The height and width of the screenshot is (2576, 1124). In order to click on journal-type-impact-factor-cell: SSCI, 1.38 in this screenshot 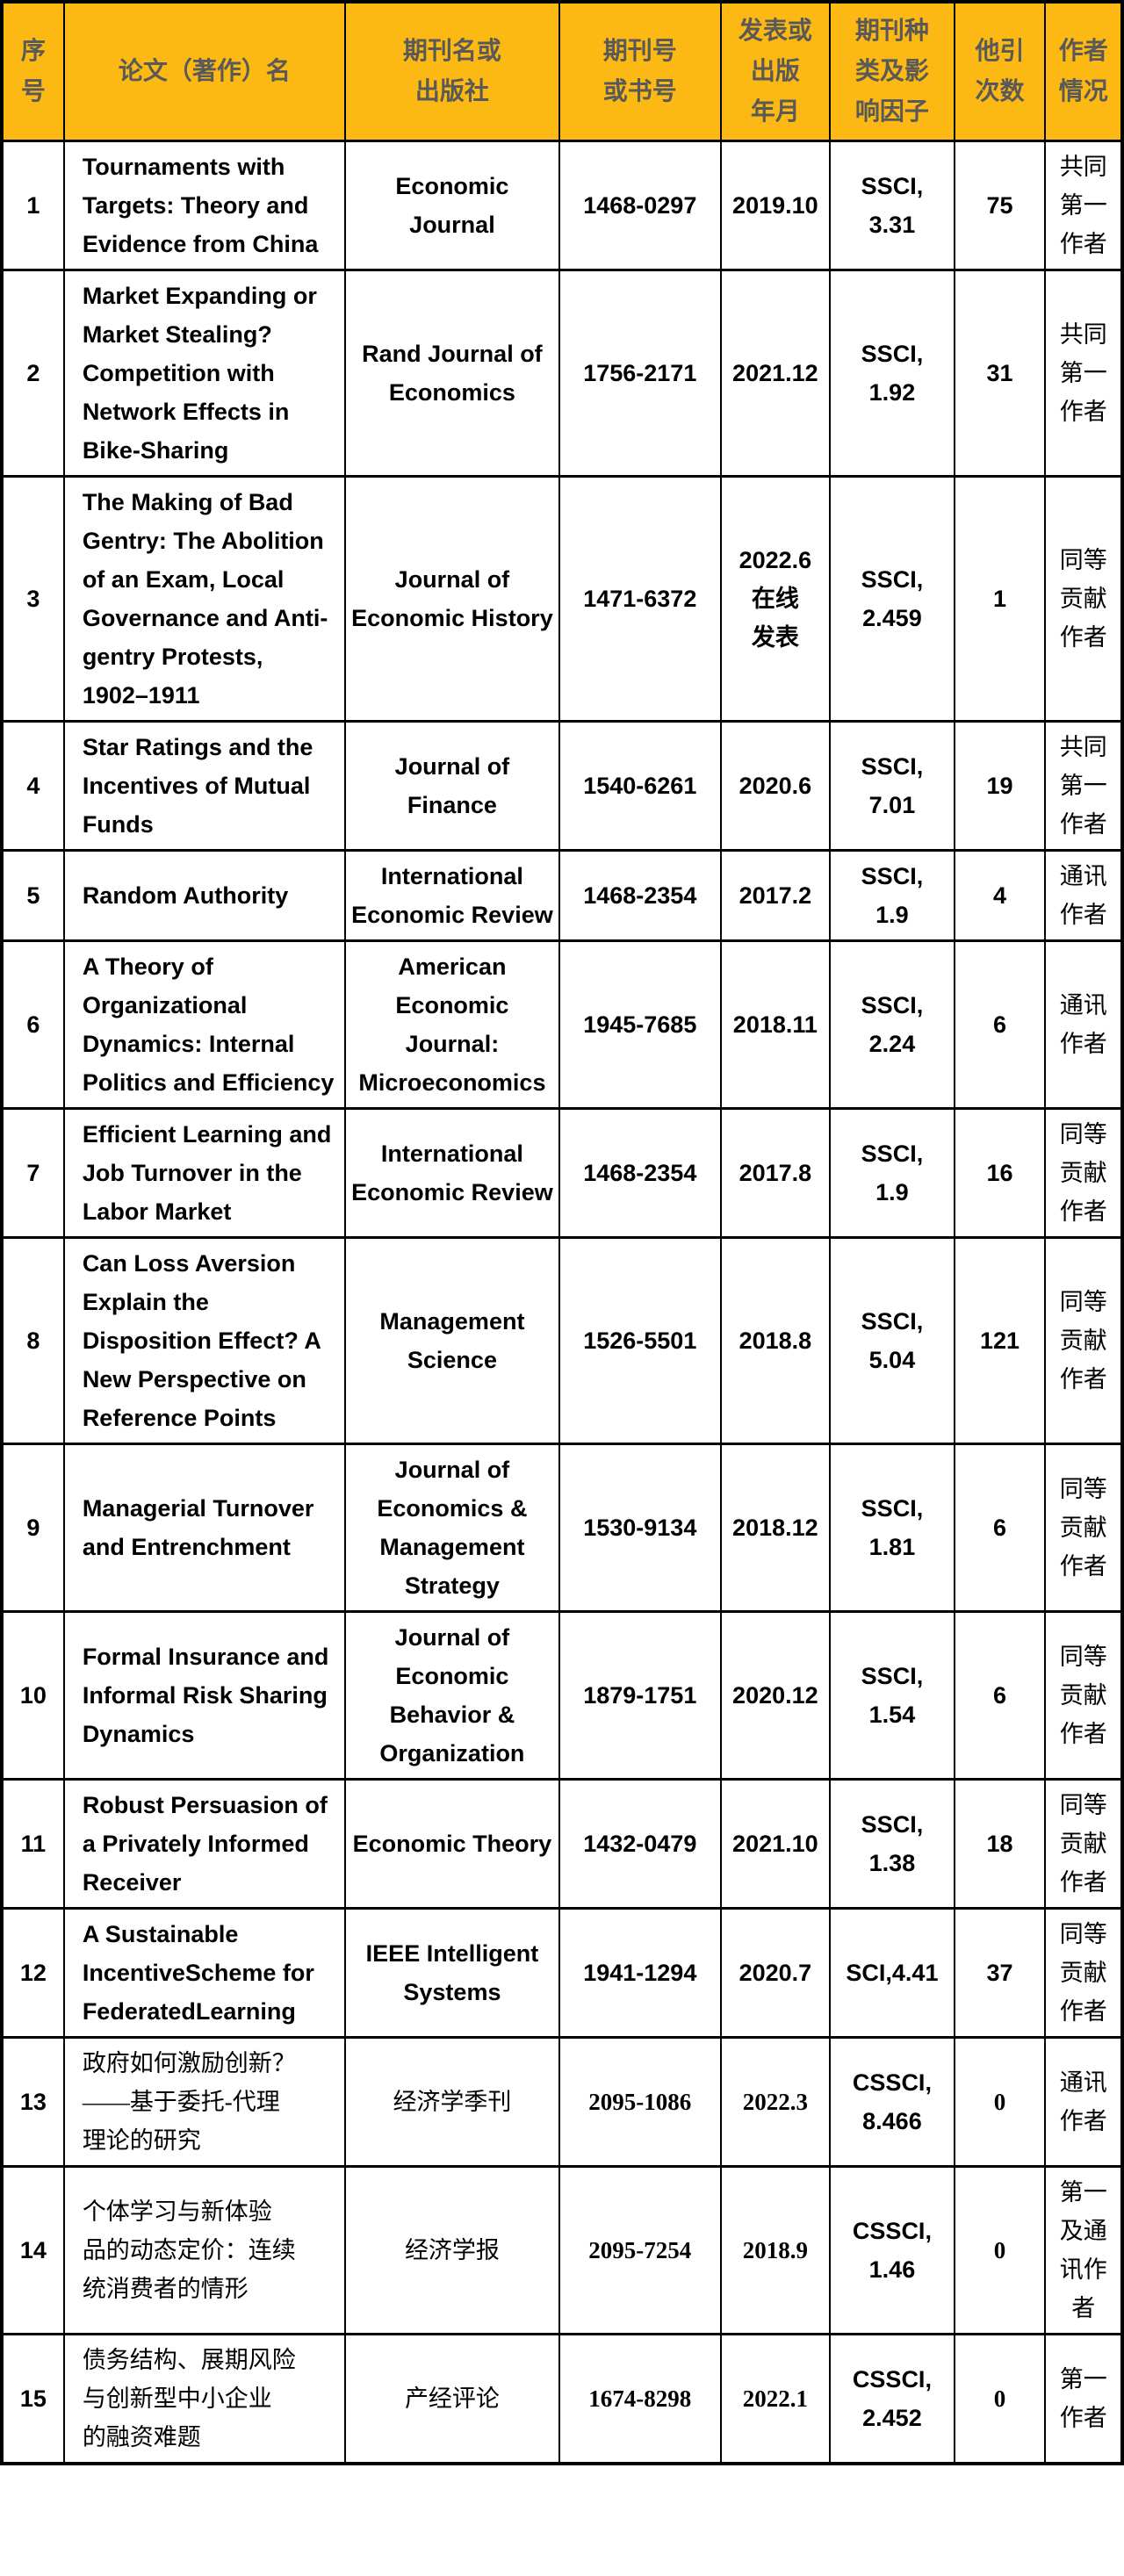, I will do `click(892, 1843)`.